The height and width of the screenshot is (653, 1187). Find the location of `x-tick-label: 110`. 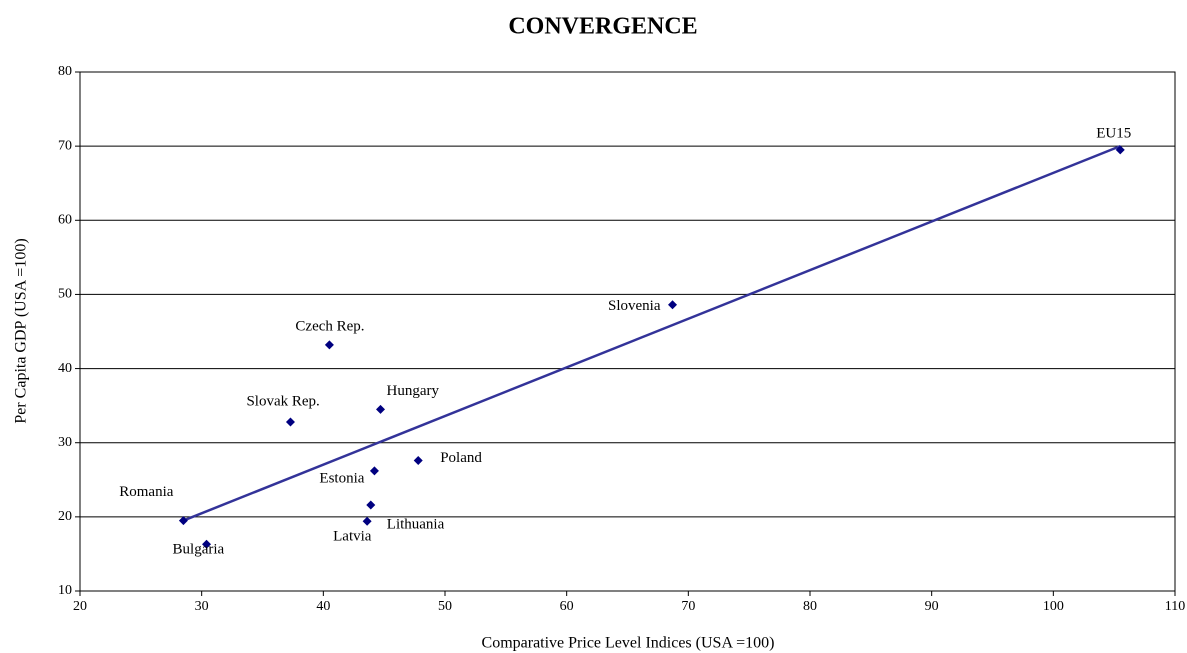

x-tick-label: 110 is located at coordinates (1175, 606).